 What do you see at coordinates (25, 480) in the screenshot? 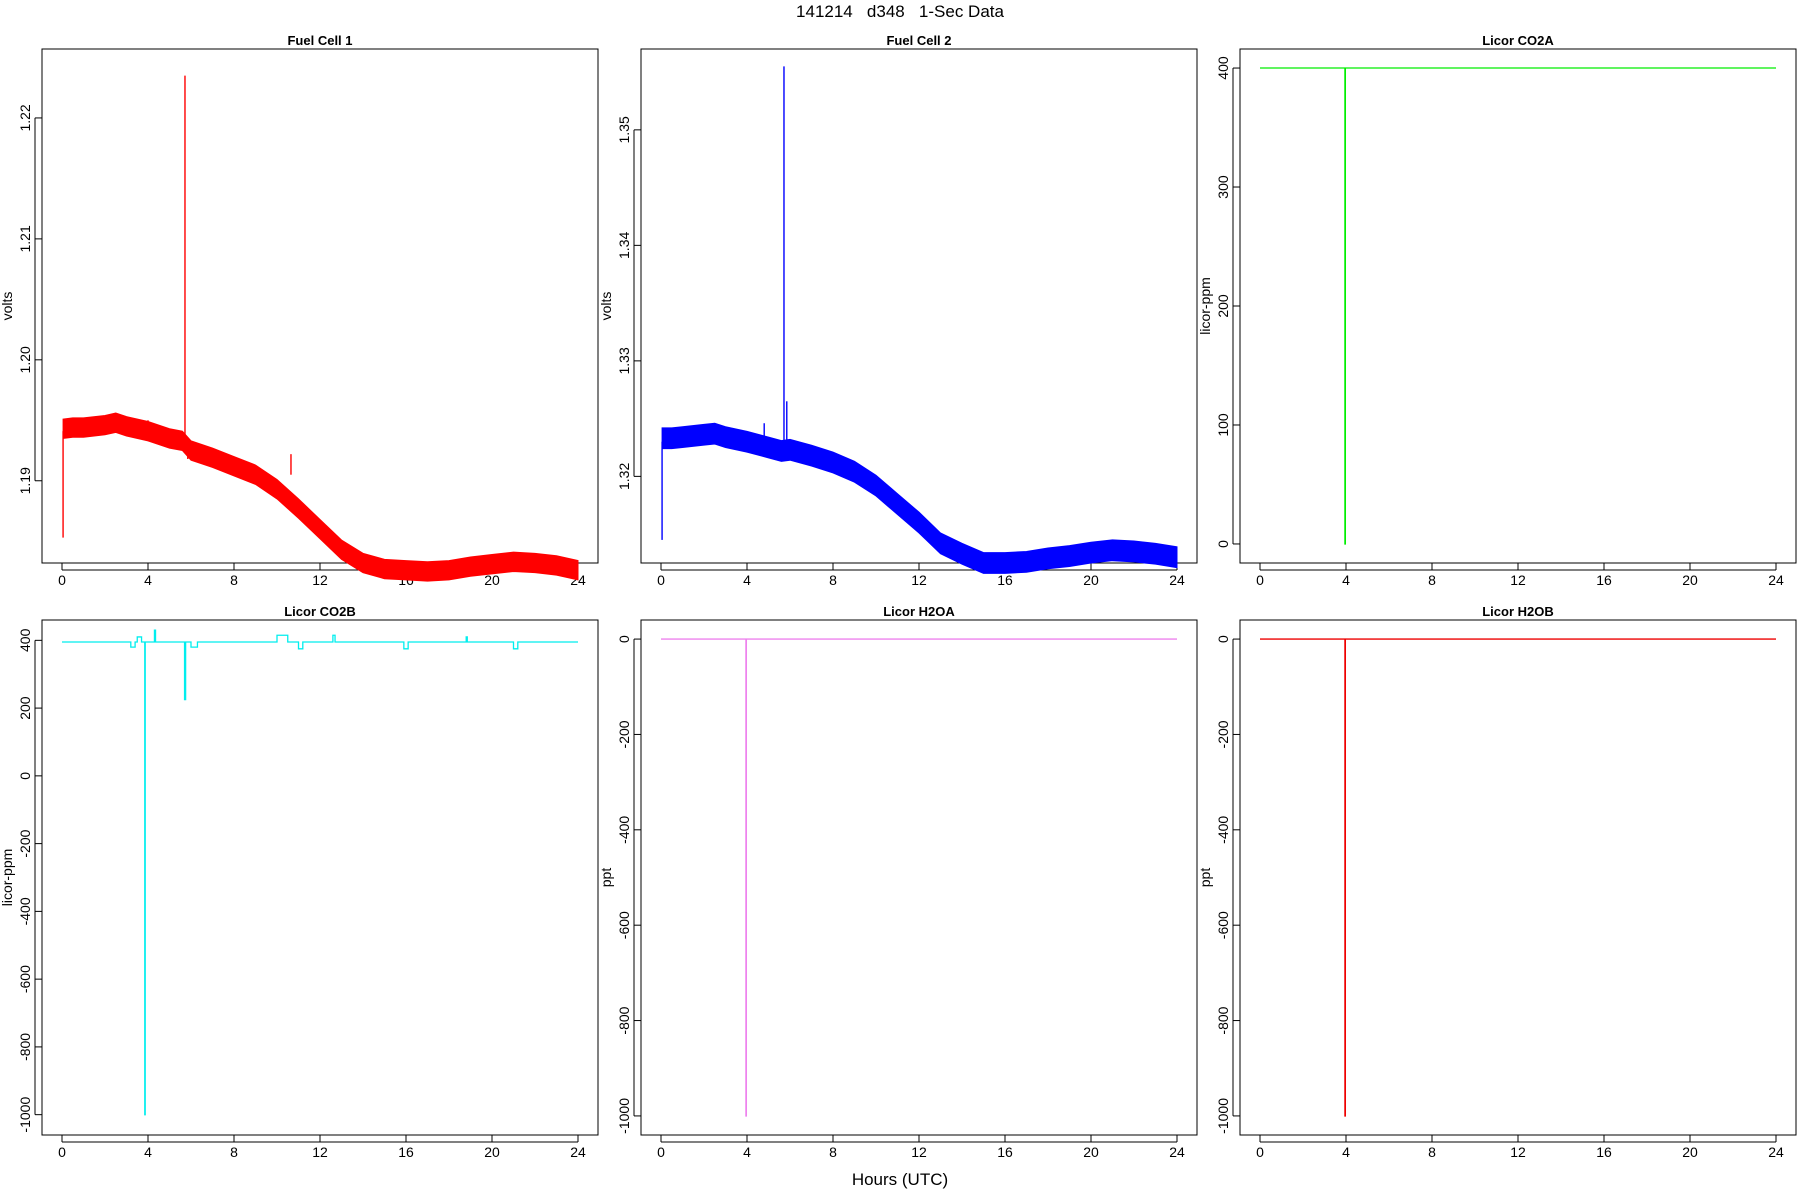
I see `y-tick-label: 1.19` at bounding box center [25, 480].